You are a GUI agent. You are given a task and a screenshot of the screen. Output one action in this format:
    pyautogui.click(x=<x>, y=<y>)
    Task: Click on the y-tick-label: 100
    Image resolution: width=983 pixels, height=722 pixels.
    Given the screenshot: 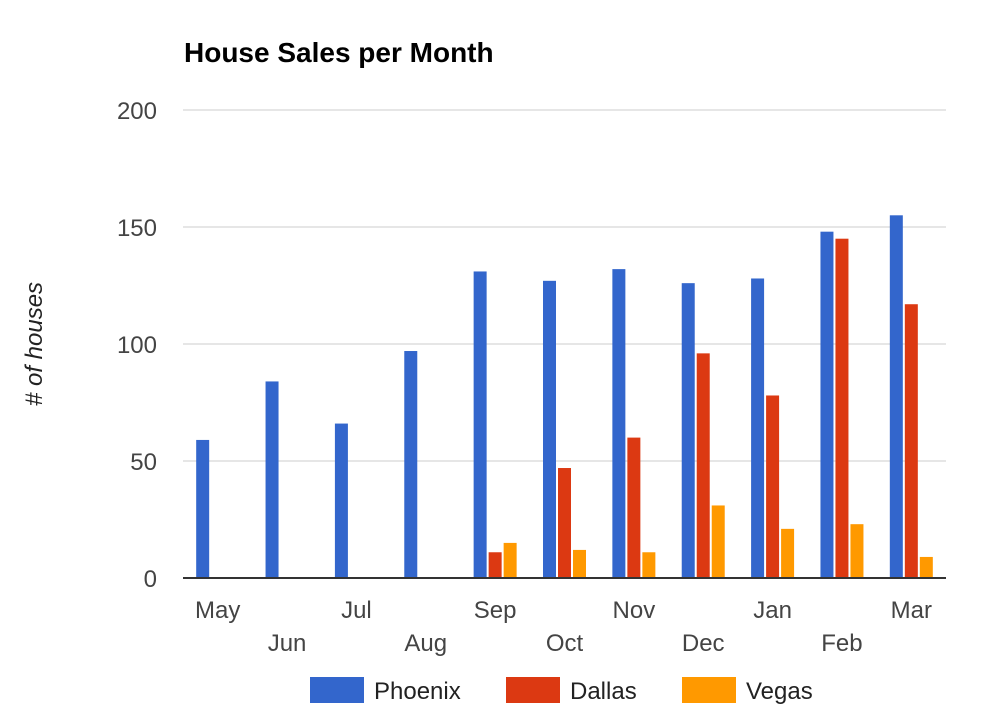 What is the action you would take?
    pyautogui.click(x=137, y=345)
    